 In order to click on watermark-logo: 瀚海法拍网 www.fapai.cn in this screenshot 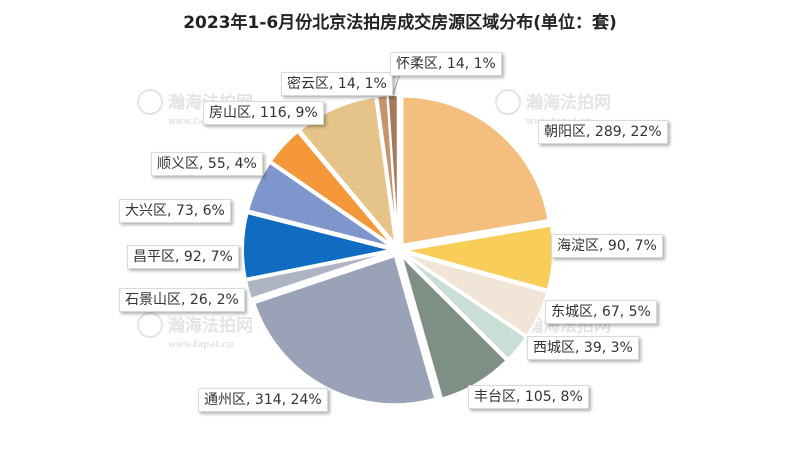, I will do `click(195, 331)`.